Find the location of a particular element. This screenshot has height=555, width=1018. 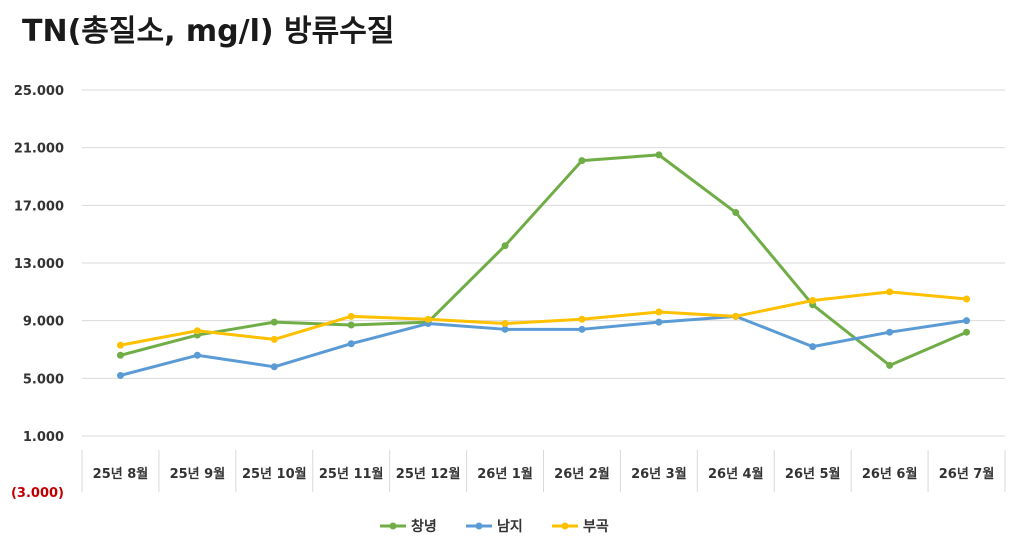

legend-label: 부곡 is located at coordinates (596, 527).